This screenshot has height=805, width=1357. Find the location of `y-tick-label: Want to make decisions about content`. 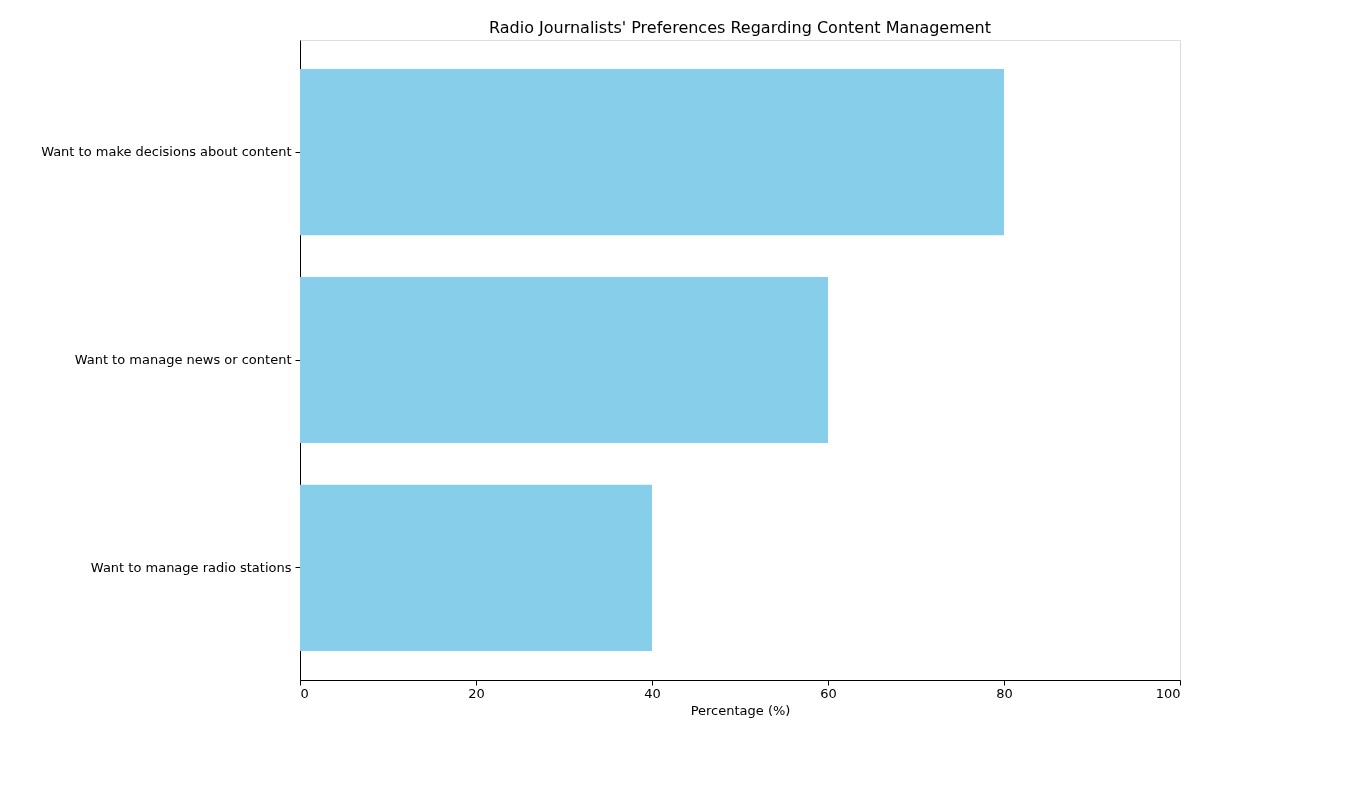

y-tick-label: Want to make decisions about content is located at coordinates (166, 152).